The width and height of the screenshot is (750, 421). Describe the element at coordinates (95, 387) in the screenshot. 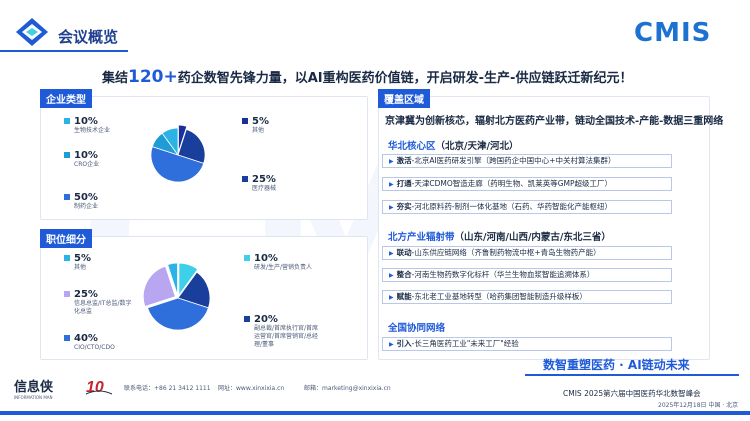

I see `svg-text: 10` at that location.